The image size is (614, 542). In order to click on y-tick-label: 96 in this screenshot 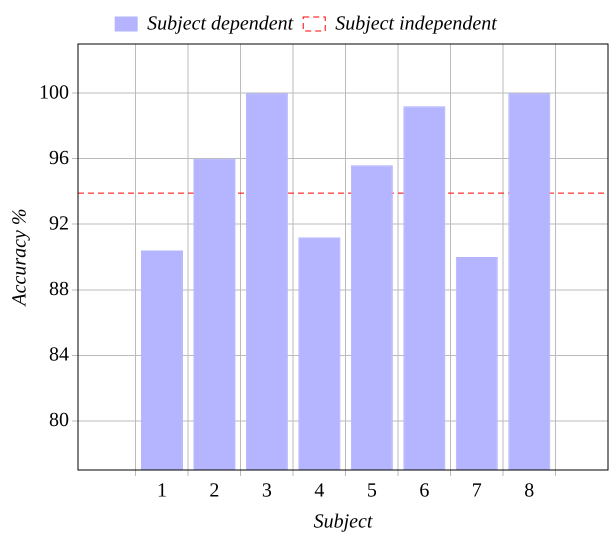, I will do `click(59, 157)`.